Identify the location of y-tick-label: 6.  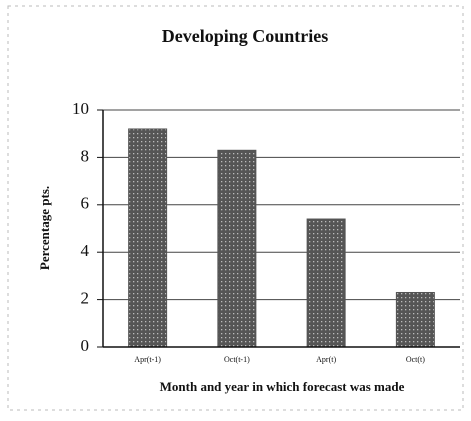
(85, 203).